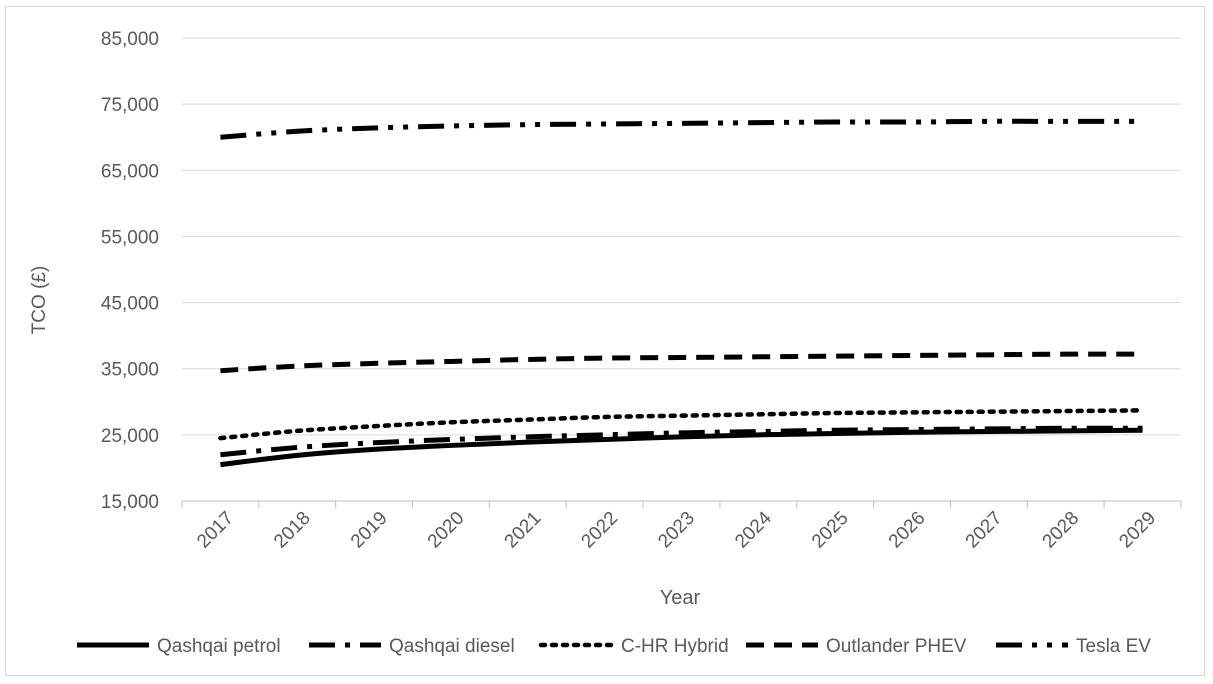  Describe the element at coordinates (676, 530) in the screenshot. I see `x-tick-label: 2023` at that location.